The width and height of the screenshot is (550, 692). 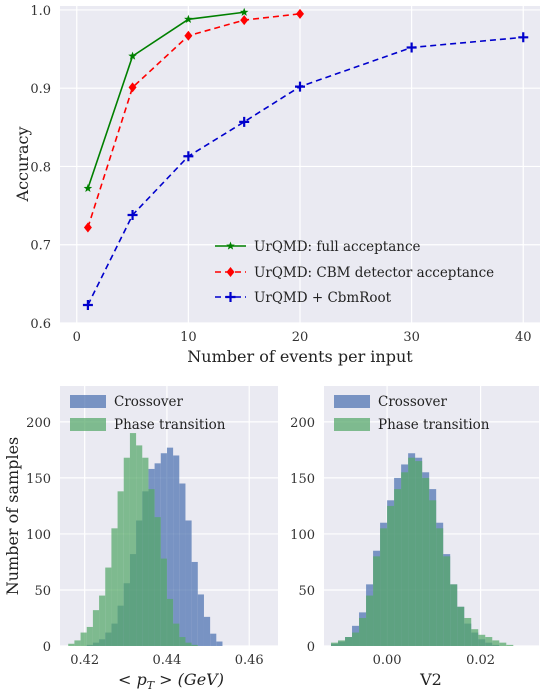 I want to click on legend-label-cbm-acceptance: UrQMD: CBM detector acceptance, so click(x=374, y=273).